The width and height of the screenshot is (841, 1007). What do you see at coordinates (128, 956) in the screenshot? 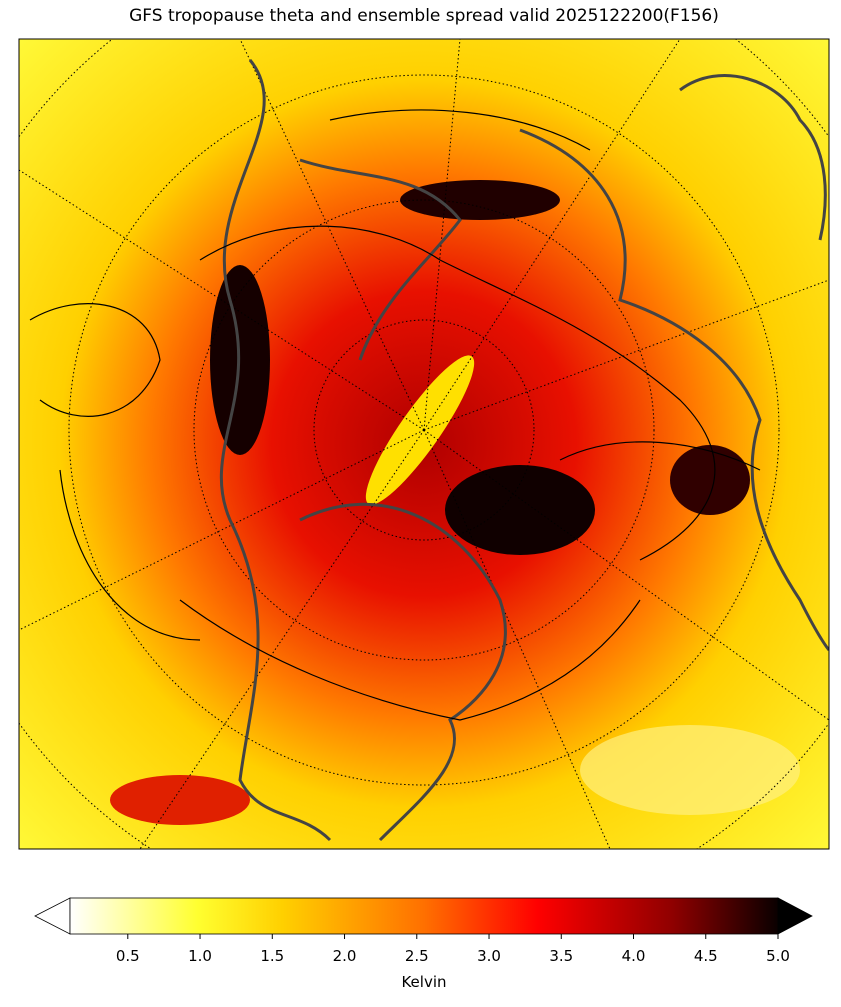
I see `colorbar-tick-label: 0.5` at bounding box center [128, 956].